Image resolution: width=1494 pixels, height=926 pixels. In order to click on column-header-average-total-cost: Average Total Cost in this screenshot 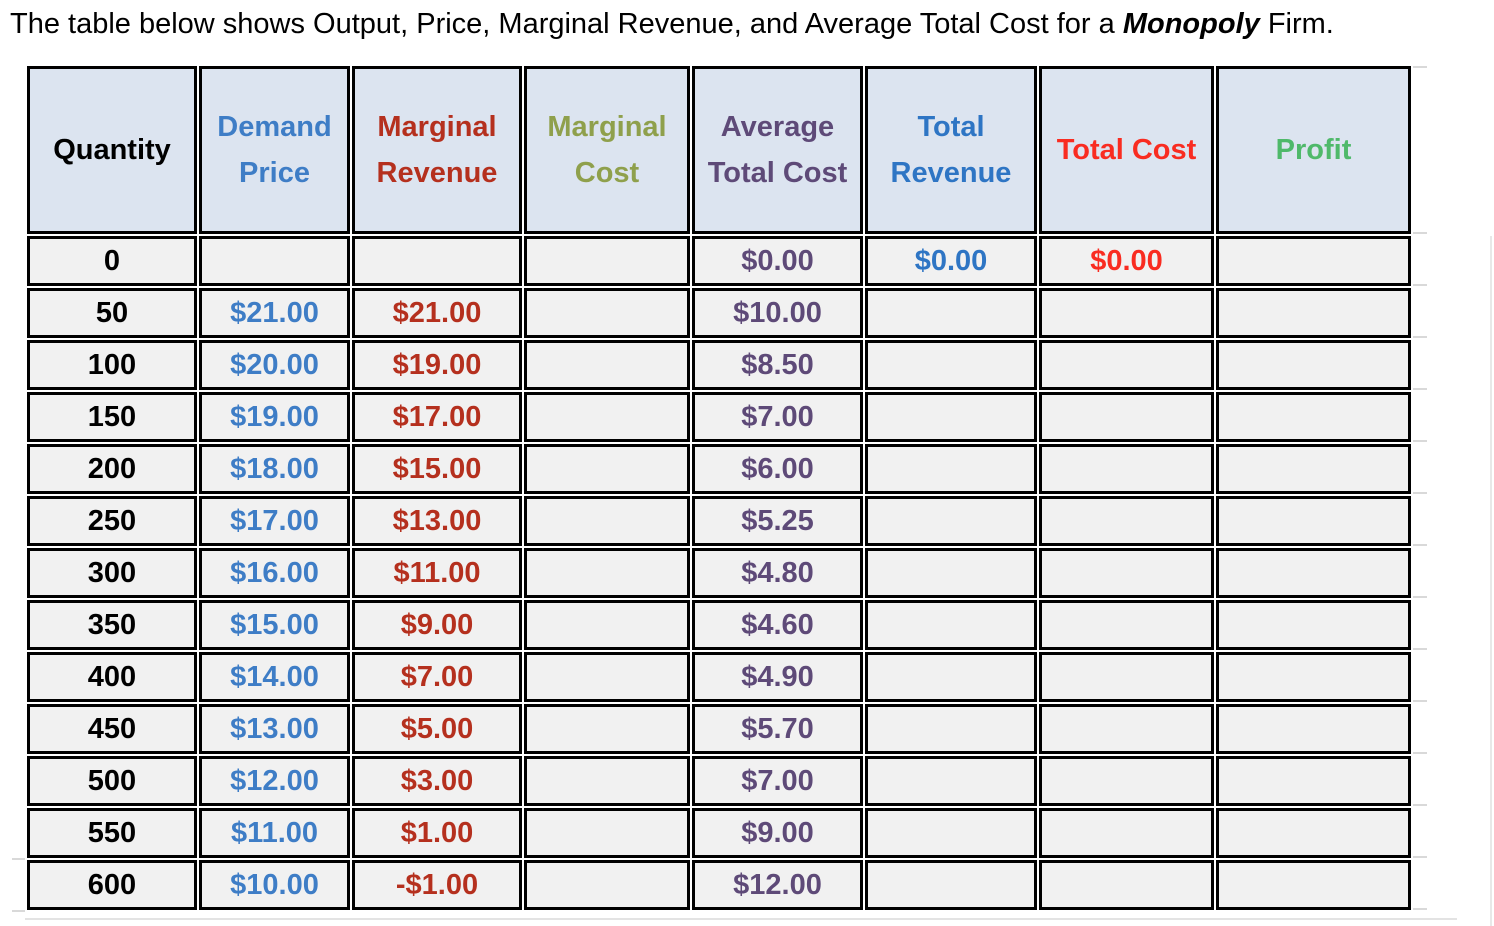, I will do `click(777, 150)`.